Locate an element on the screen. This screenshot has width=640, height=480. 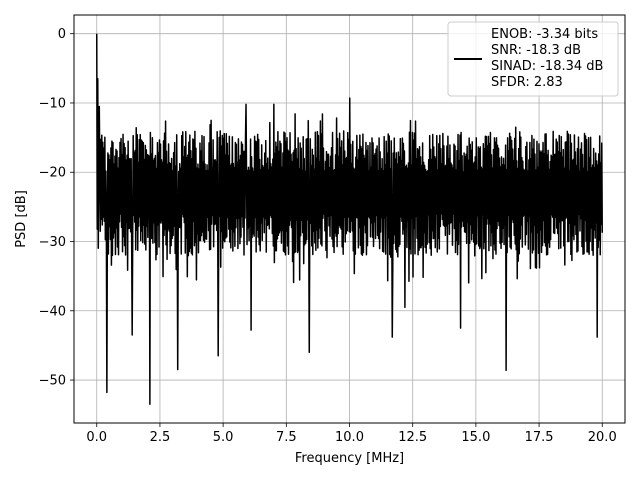
y-tick-label: −50 is located at coordinates (52, 381).